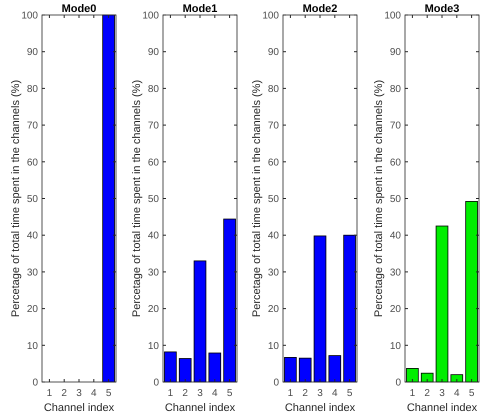 The height and width of the screenshot is (418, 489). What do you see at coordinates (200, 9) in the screenshot?
I see `chart-title: Mode1` at bounding box center [200, 9].